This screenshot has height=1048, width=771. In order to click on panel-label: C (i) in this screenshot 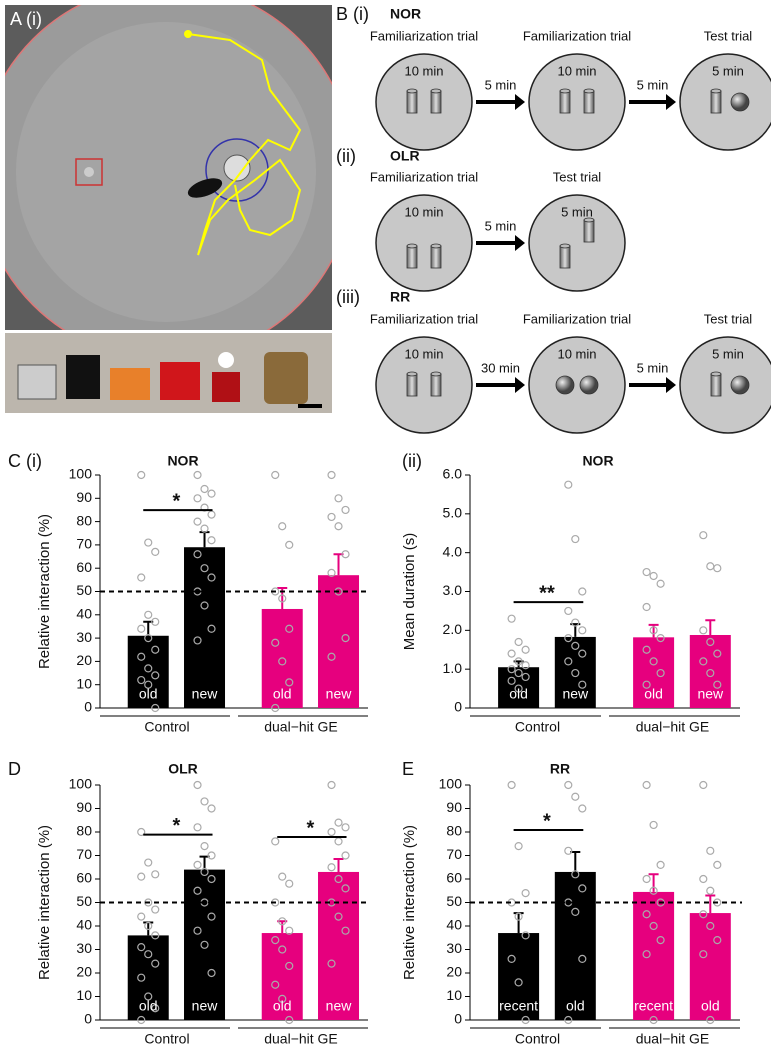, I will do `click(25, 461)`.